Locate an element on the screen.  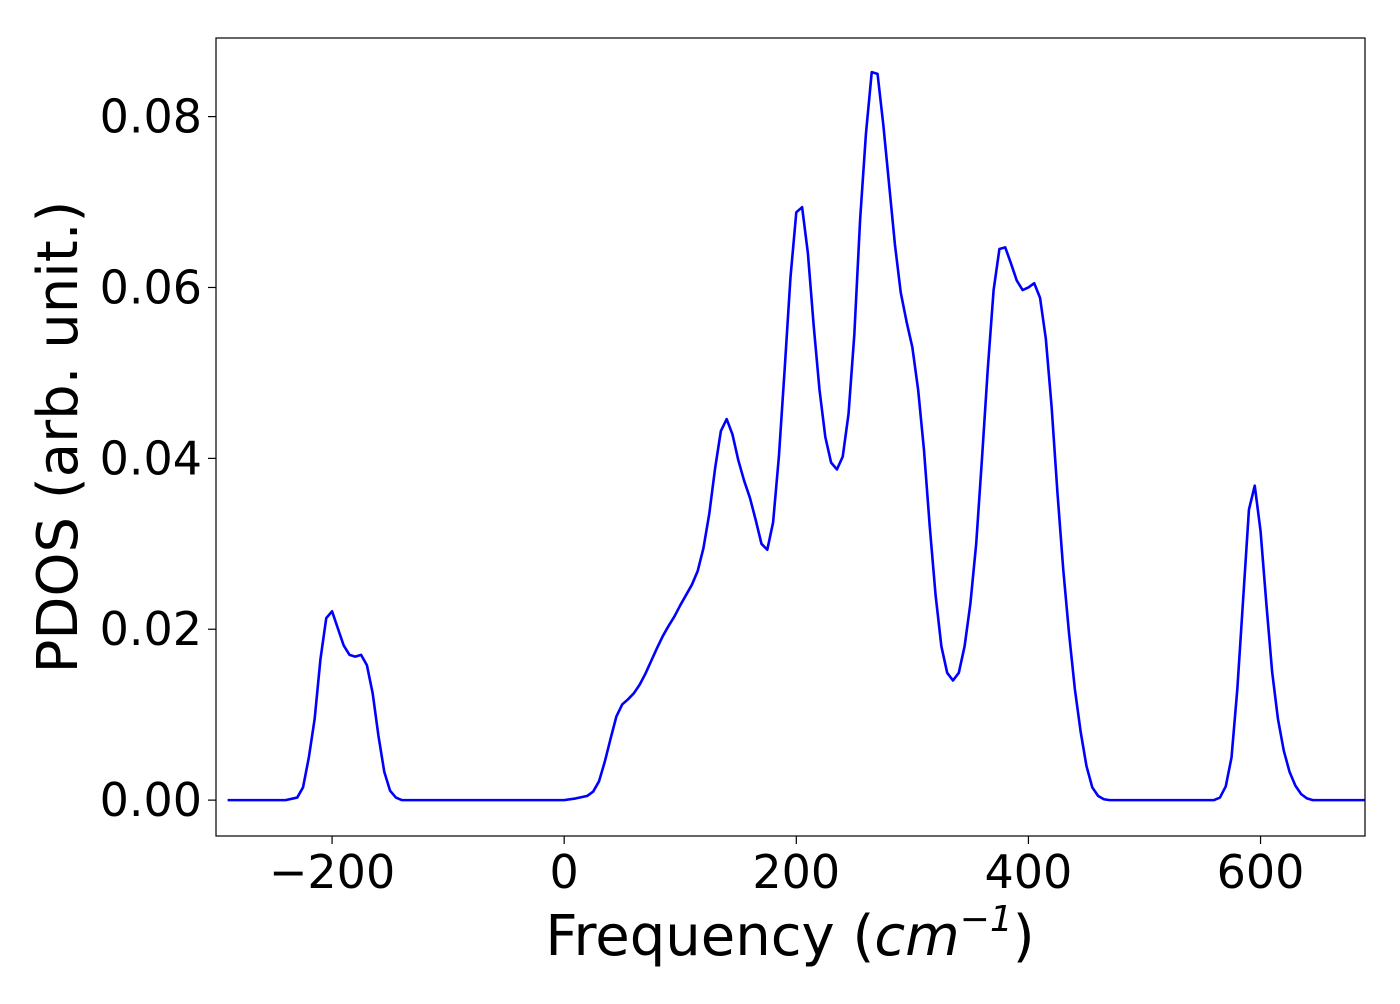
x-ticks: −200 0 200 400 600 is located at coordinates (787, 867).